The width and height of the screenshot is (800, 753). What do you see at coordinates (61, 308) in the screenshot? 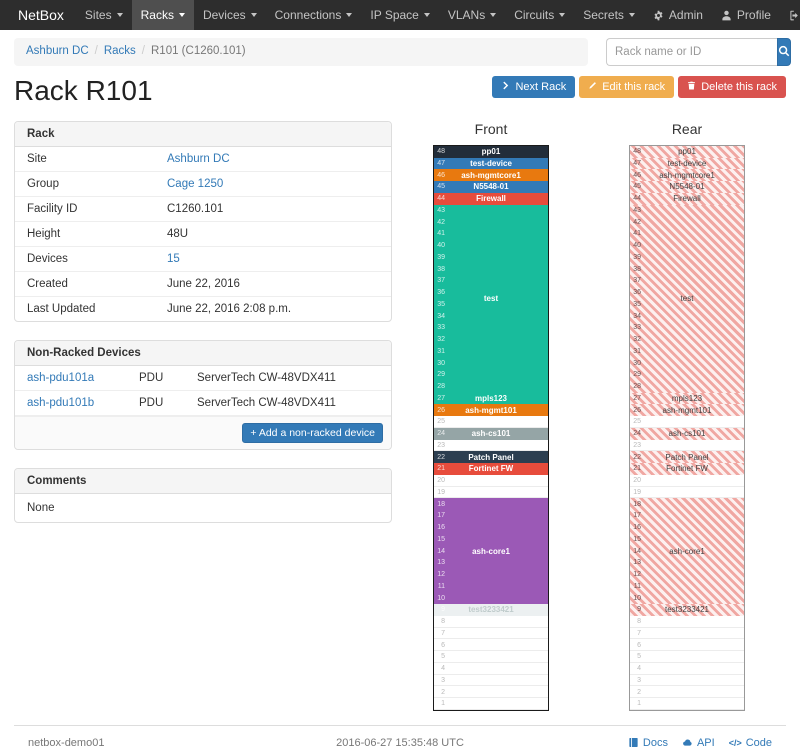
I see `attribute-label: Last Updated` at bounding box center [61, 308].